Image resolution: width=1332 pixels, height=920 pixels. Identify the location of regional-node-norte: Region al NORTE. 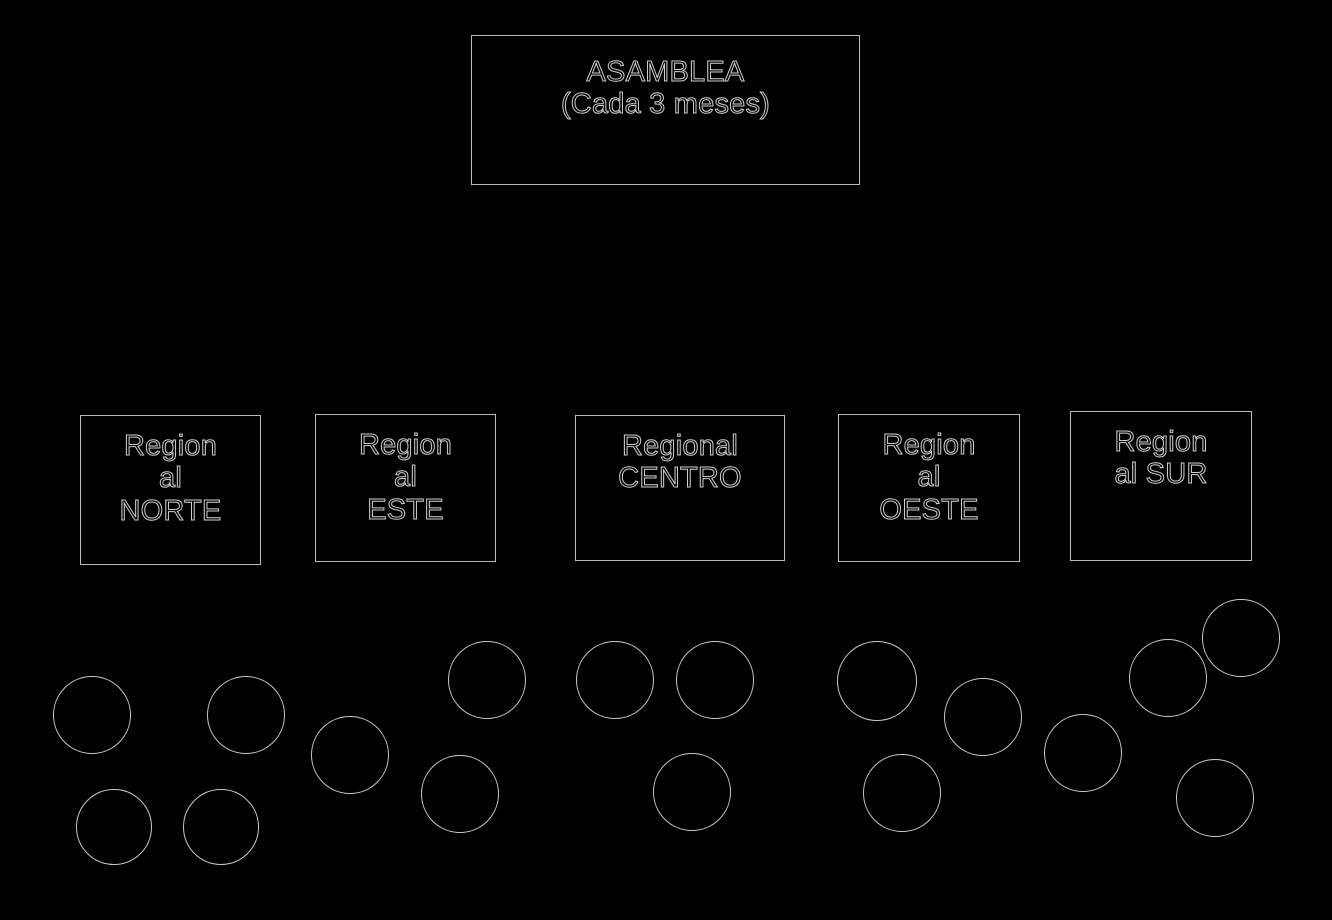
(170, 490).